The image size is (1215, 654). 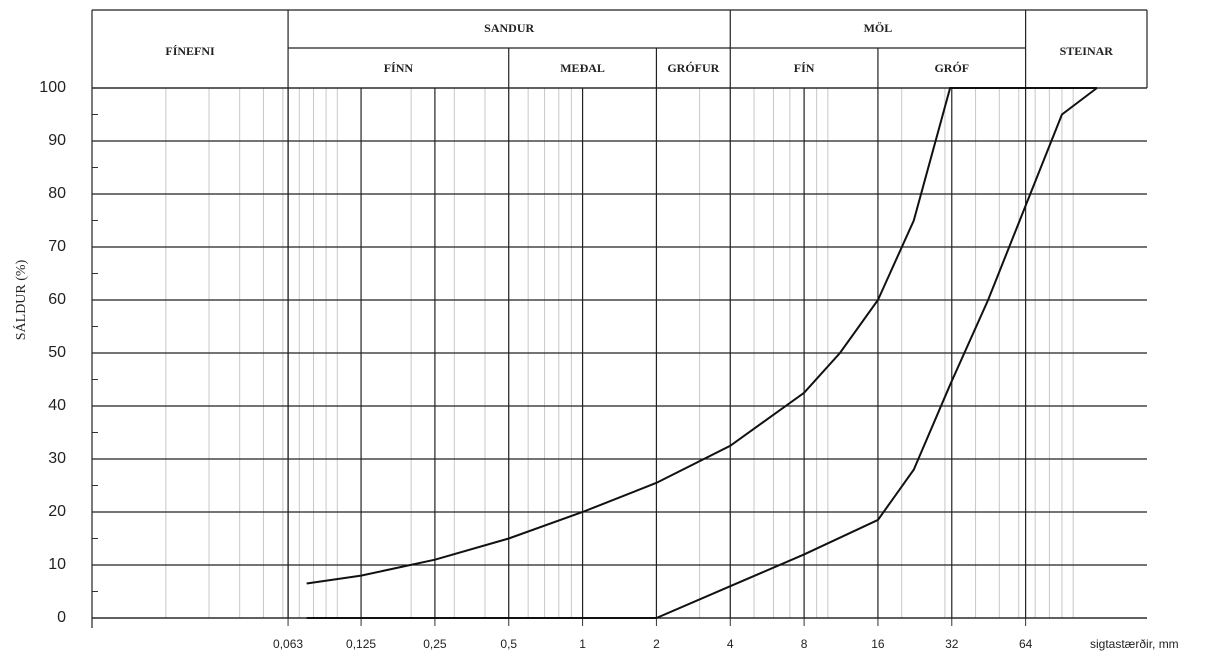 I want to click on zone-label: STEINAR, so click(x=1087, y=51).